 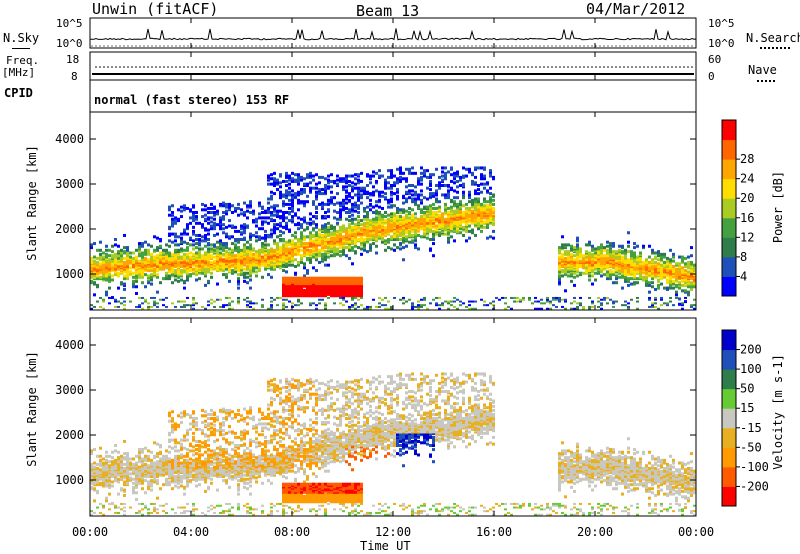 I want to click on noise-left-tick-bottom: 10^0, so click(x=69, y=43).